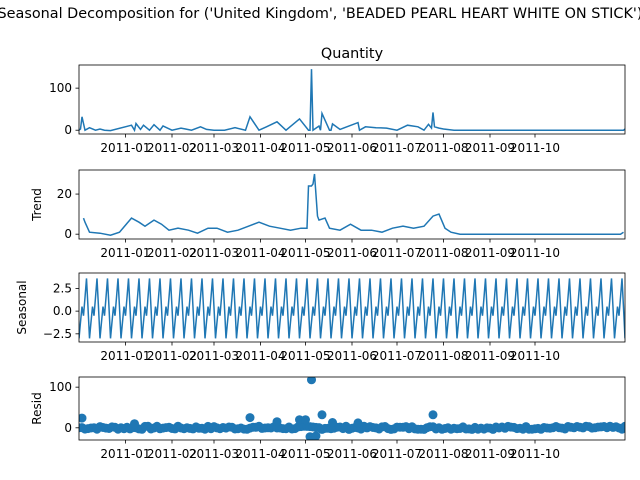  I want to click on y-tick-label: 20, so click(64, 194).